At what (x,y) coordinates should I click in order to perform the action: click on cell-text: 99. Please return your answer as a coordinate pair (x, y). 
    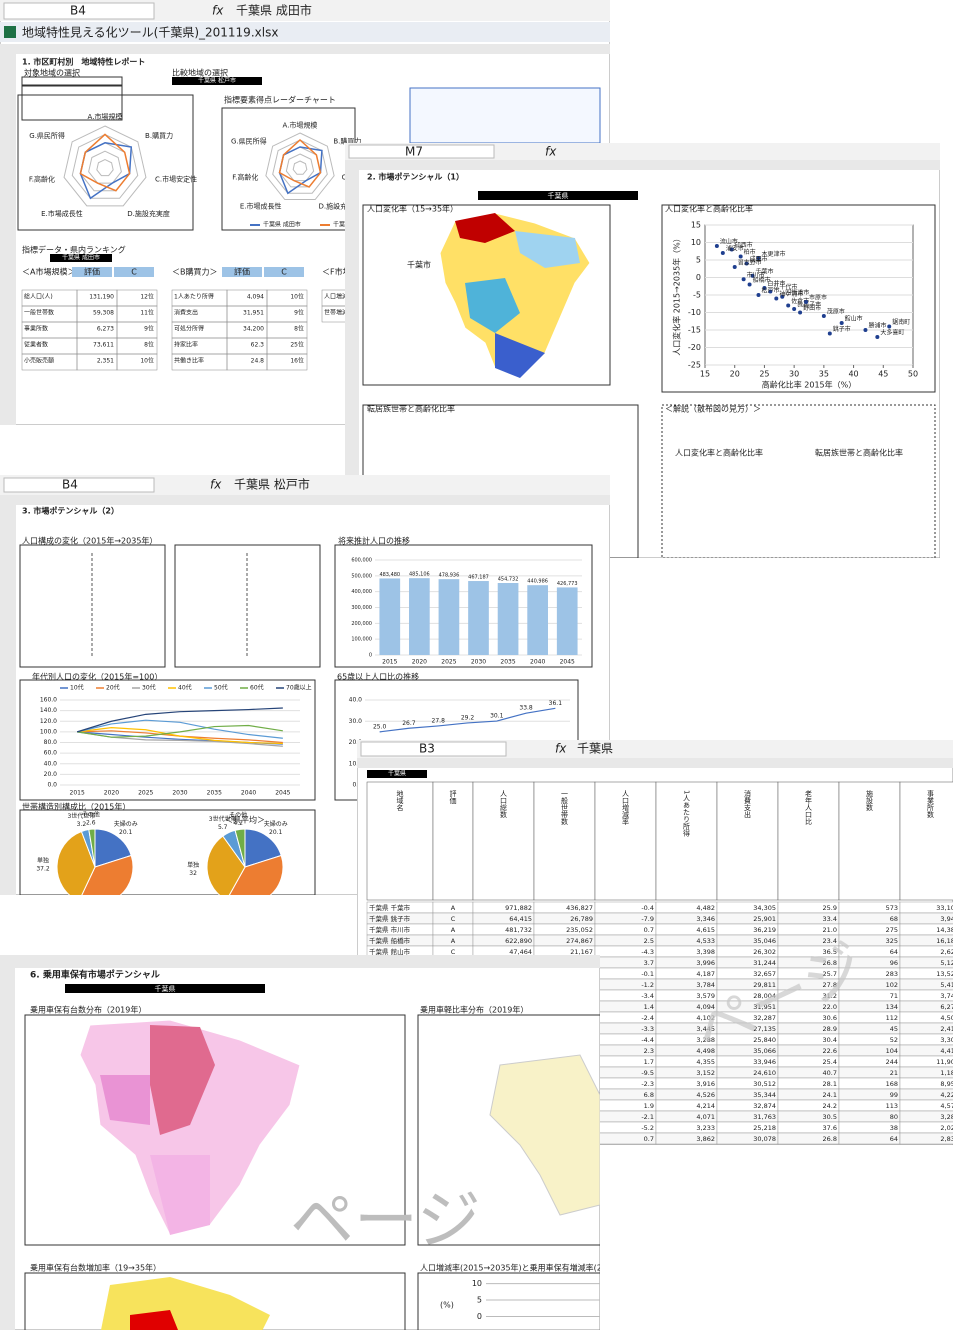
    Looking at the image, I should click on (894, 1095).